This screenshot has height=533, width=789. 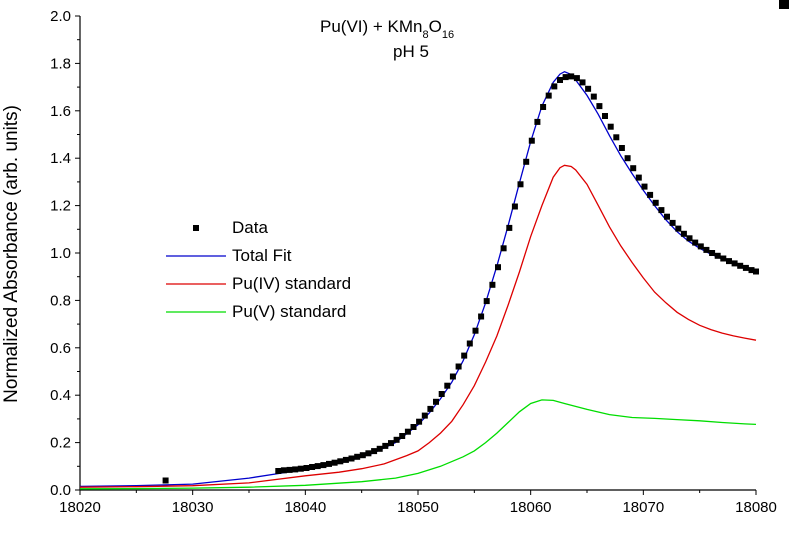 I want to click on x-tick-label: 18020, so click(x=80, y=507).